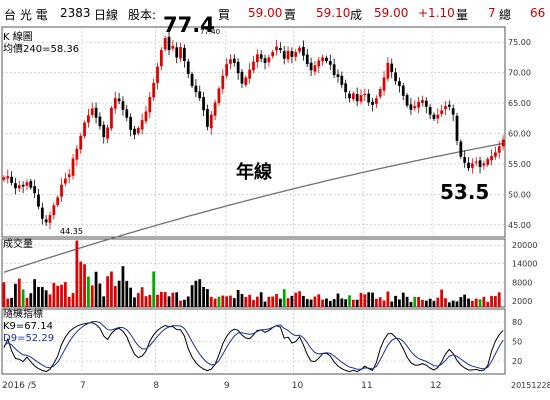  I want to click on high-annotation: 77.4, so click(189, 25).